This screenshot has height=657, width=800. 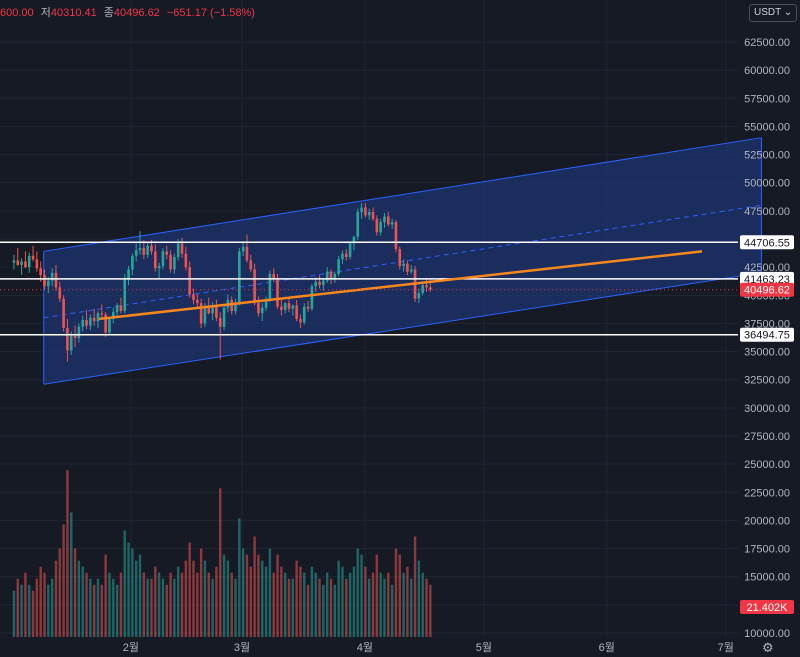 I want to click on price-tick-label: 47500.00, so click(x=767, y=212).